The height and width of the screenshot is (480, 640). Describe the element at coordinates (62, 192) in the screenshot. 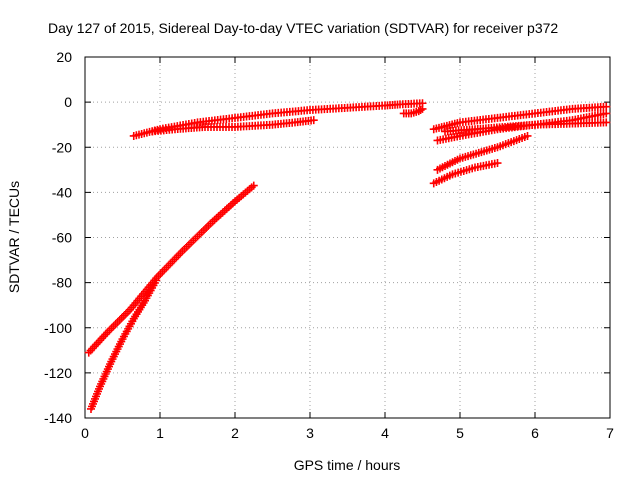

I see `y-tick-label: -40` at that location.